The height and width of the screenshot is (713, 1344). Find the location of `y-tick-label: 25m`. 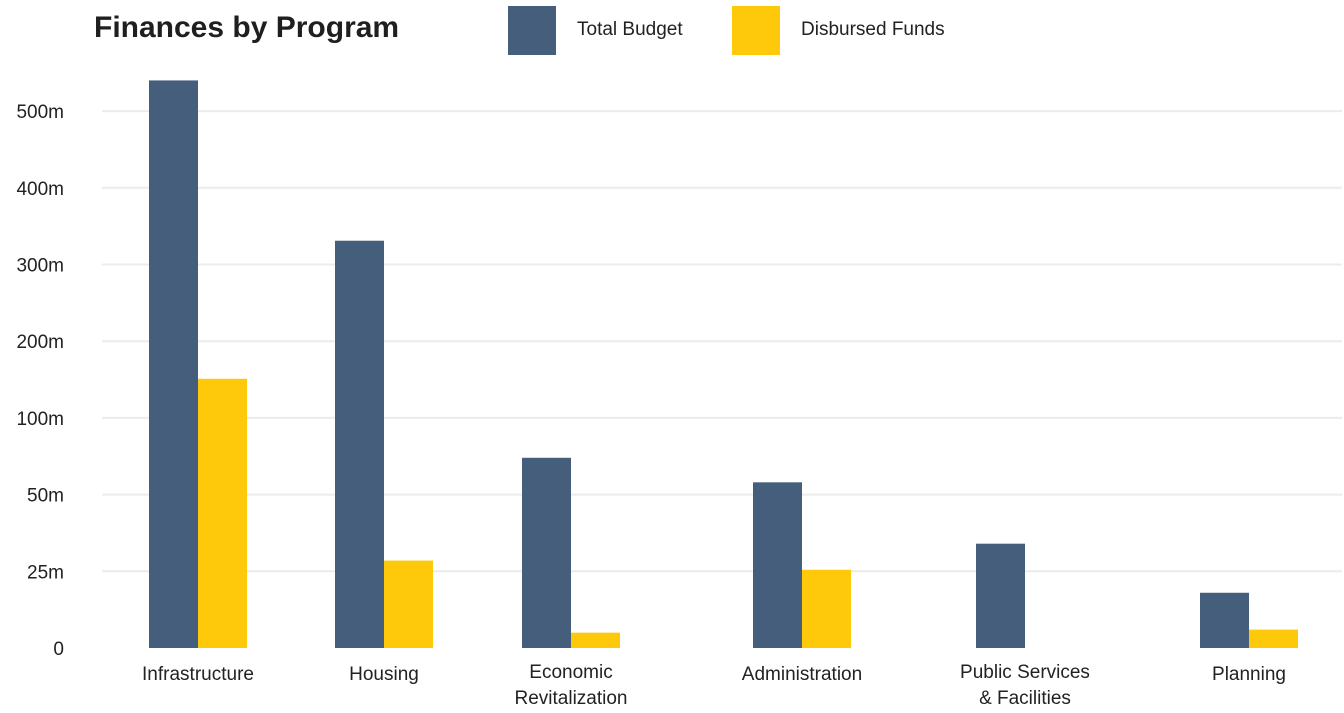

y-tick-label: 25m is located at coordinates (45, 572).